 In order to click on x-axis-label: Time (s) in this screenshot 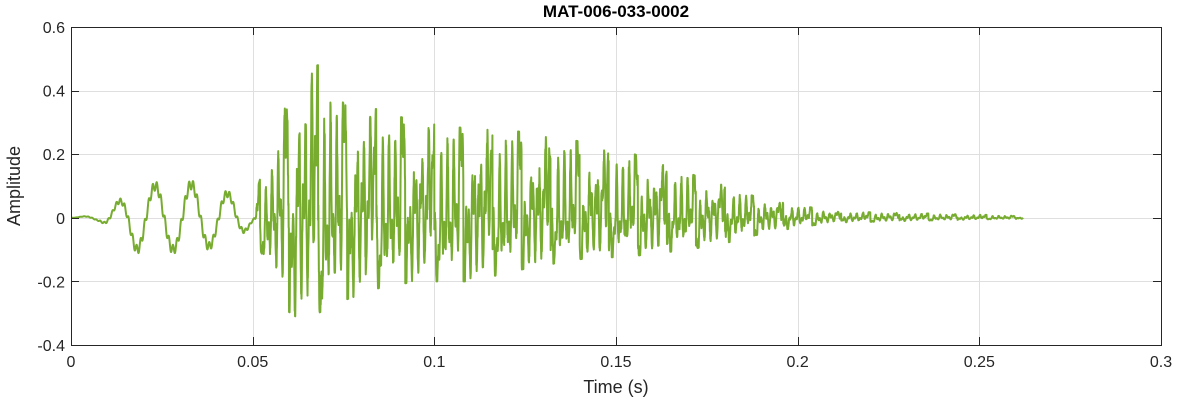, I will do `click(615, 387)`.